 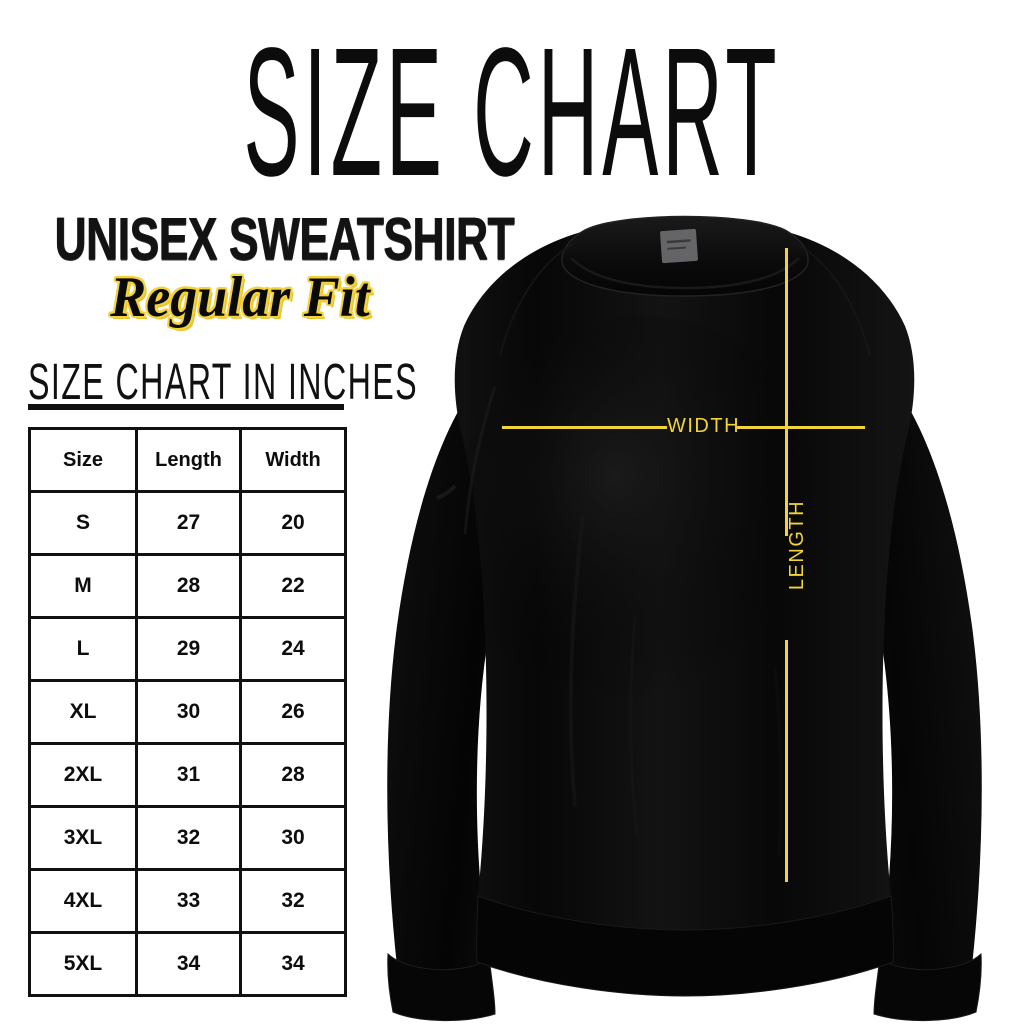 What do you see at coordinates (83, 460) in the screenshot?
I see `column-header-size: Size` at bounding box center [83, 460].